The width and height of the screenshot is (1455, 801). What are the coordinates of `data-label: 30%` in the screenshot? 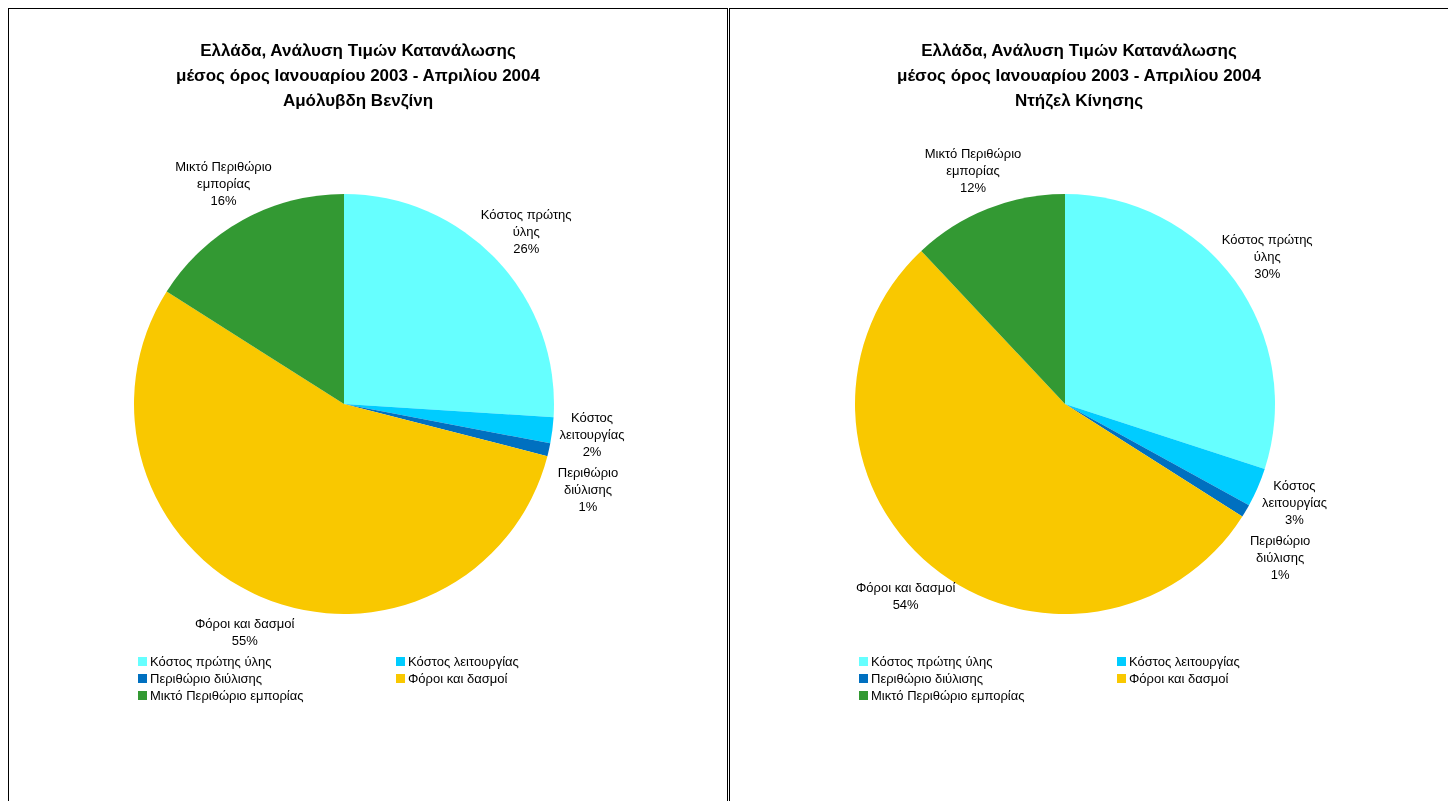 It's located at (1267, 273).